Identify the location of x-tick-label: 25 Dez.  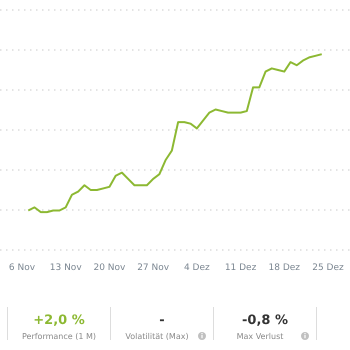
(328, 268).